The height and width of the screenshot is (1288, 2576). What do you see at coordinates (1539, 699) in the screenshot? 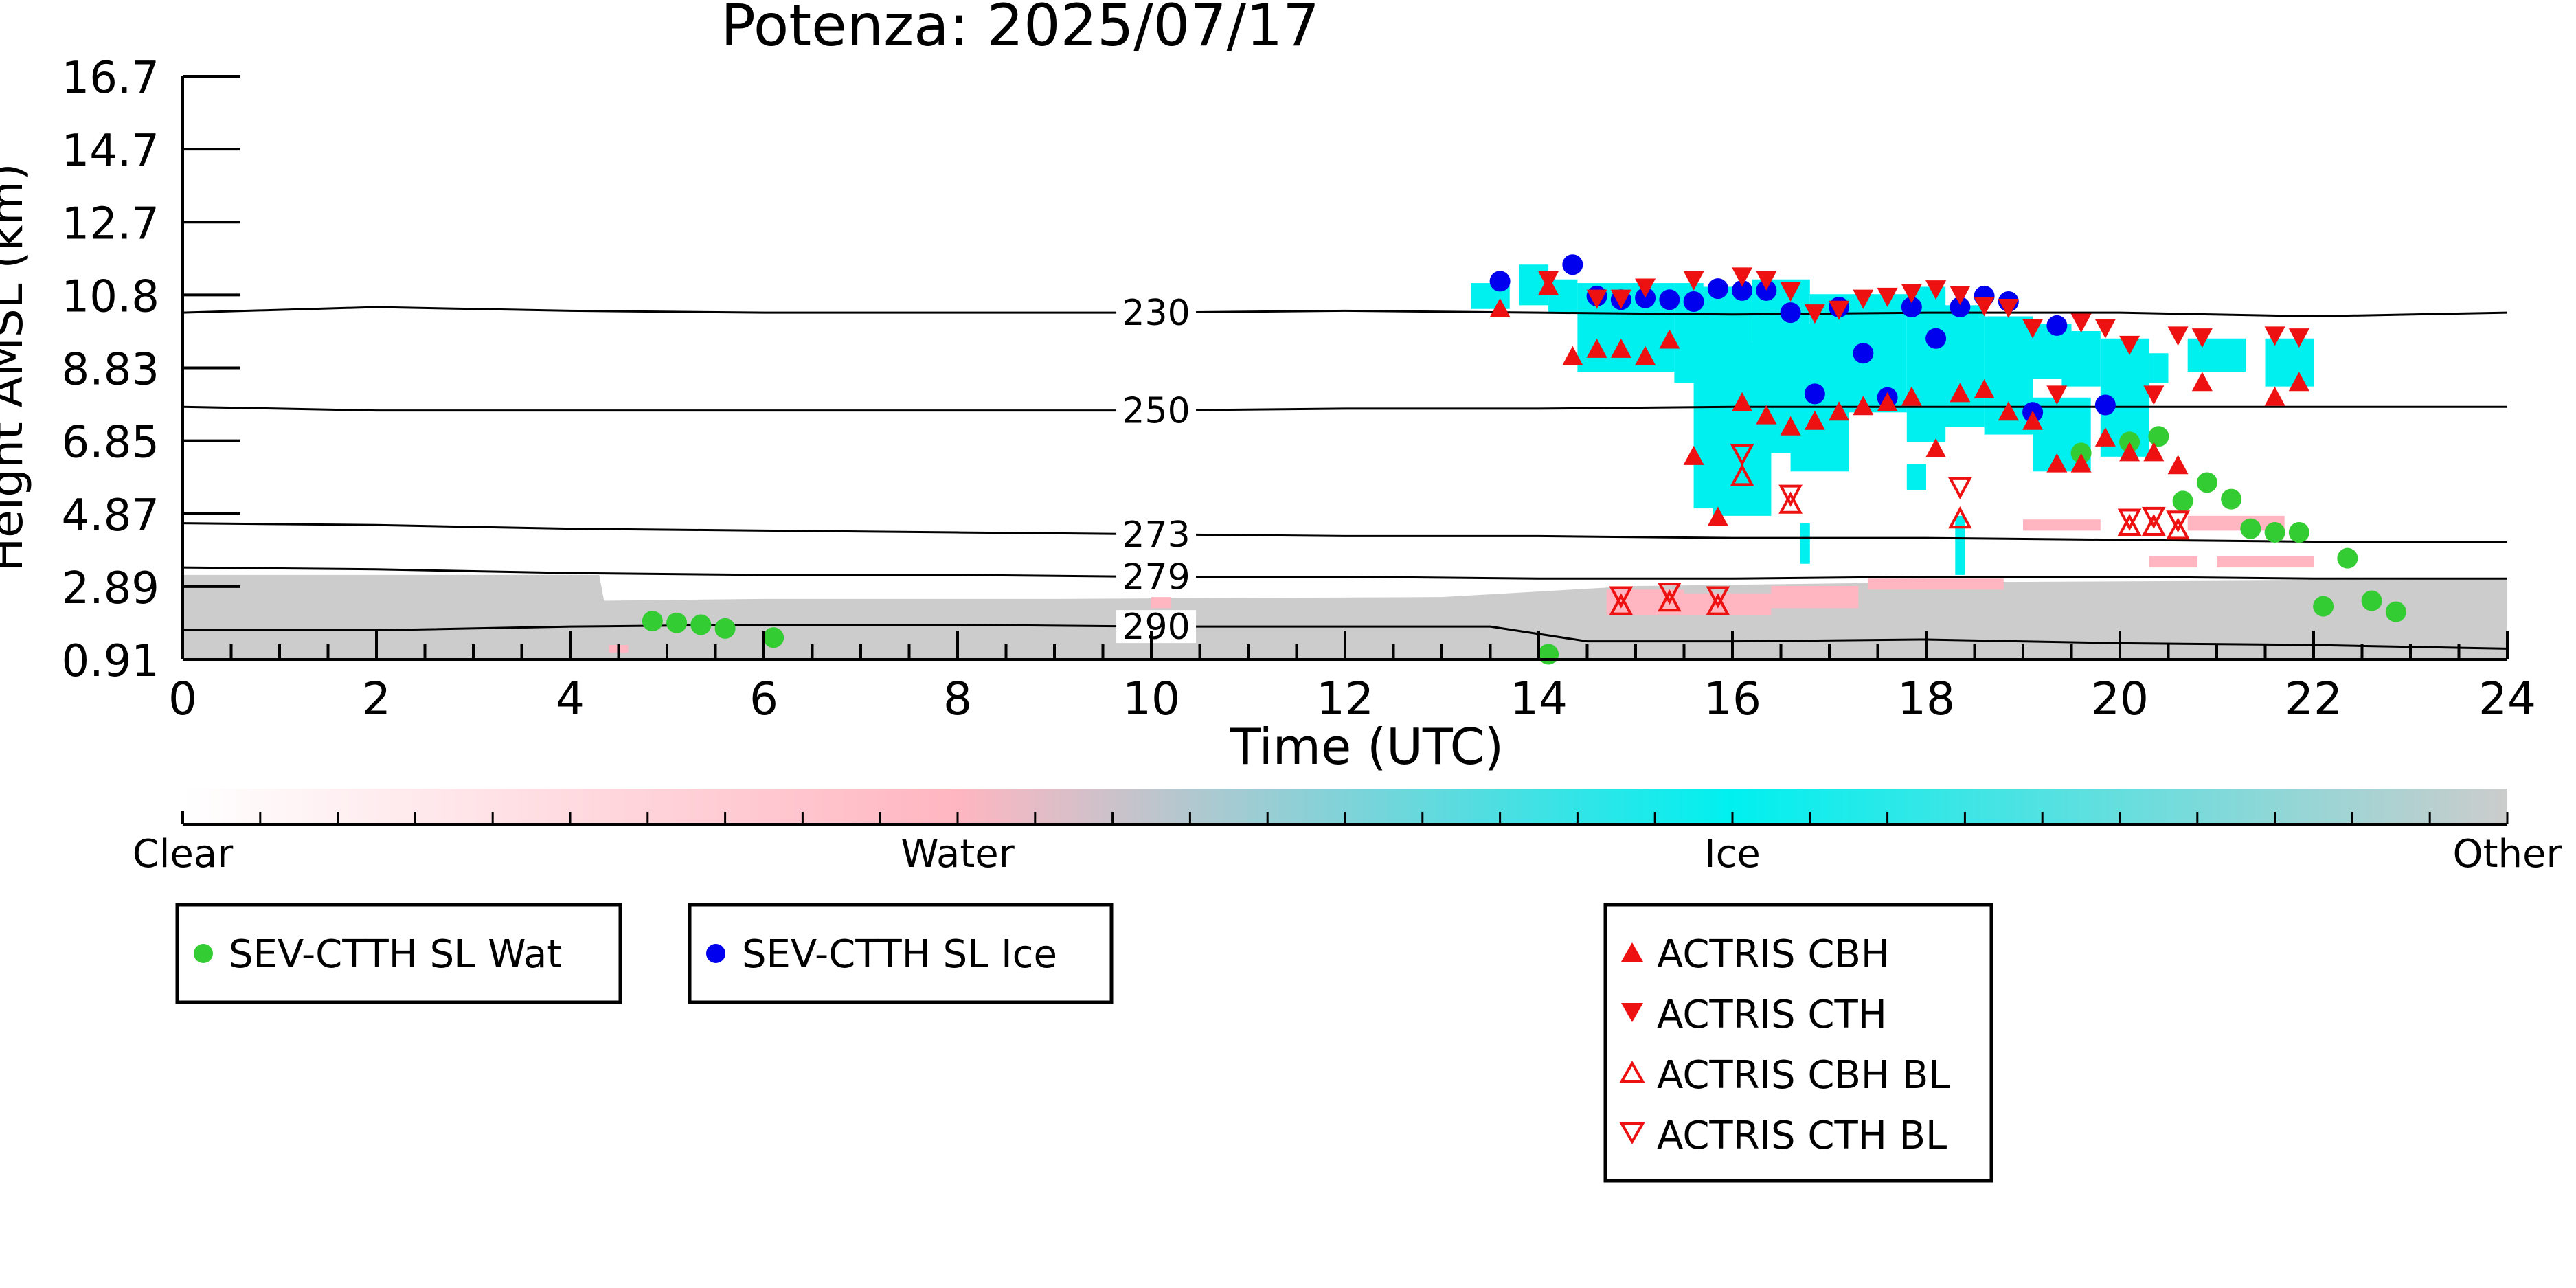
I see `x-tick-label: 14` at bounding box center [1539, 699].